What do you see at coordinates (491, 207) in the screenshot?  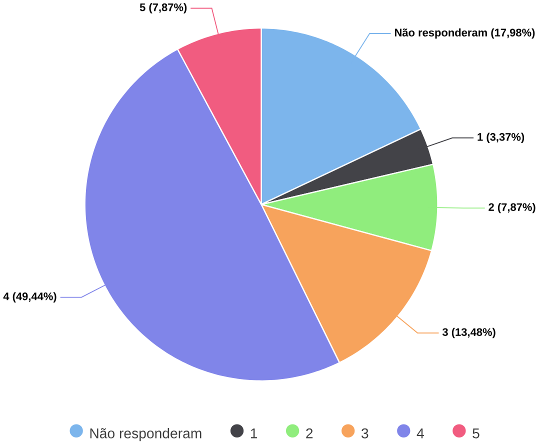 I see `slice-label: 2` at bounding box center [491, 207].